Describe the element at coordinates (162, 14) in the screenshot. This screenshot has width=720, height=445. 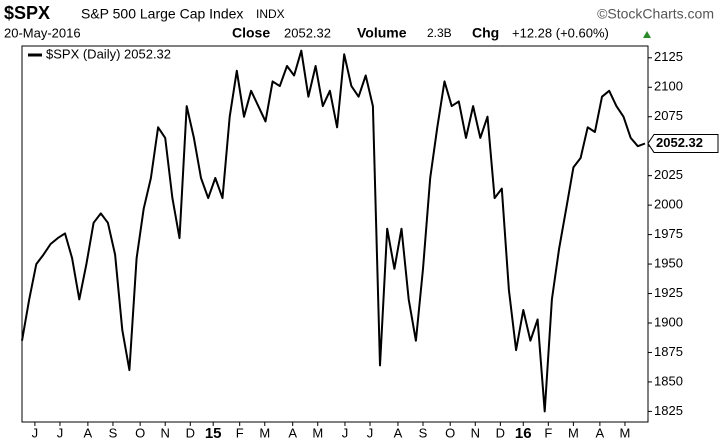
I see `index-name: S&P 500 Large Cap Index` at that location.